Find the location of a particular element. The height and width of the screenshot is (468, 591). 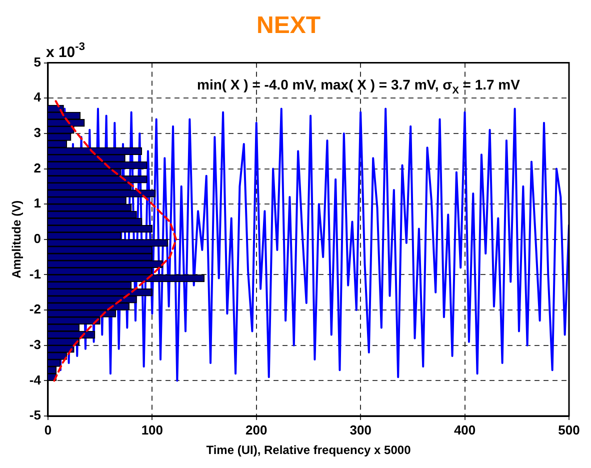

y-tick-label: 2 is located at coordinates (37, 168).